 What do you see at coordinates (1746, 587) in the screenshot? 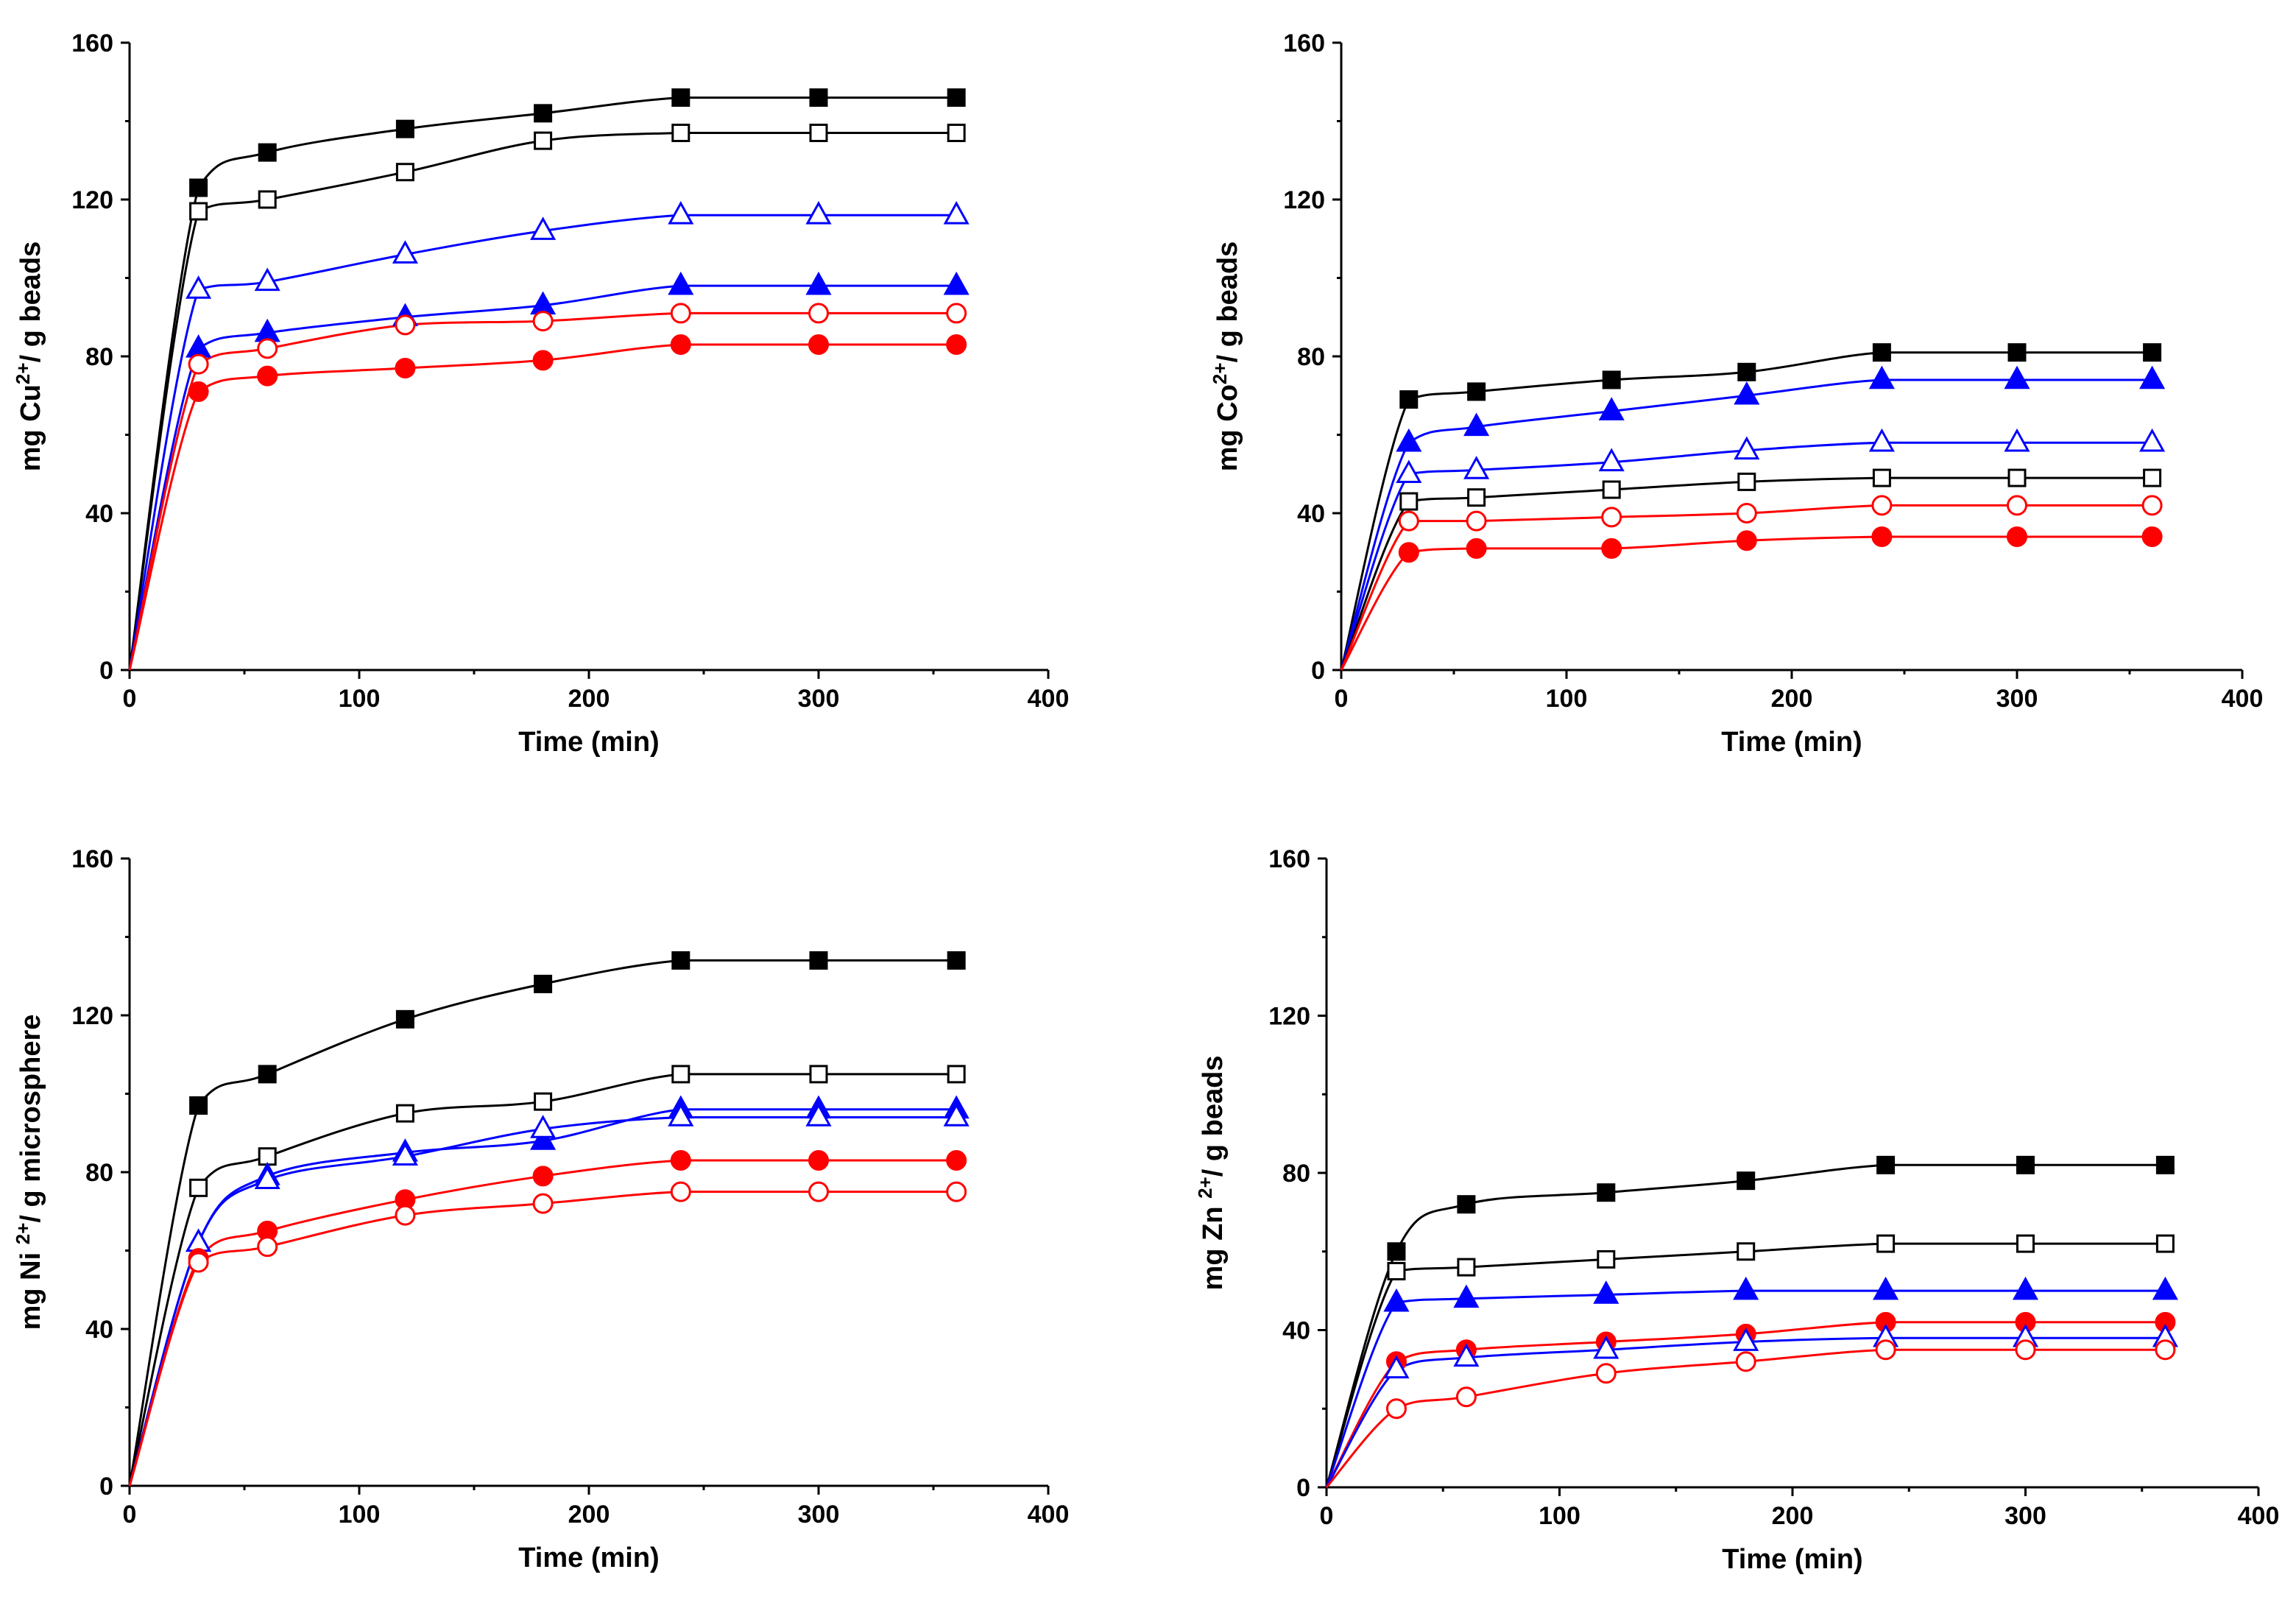
I see `fit-curve-open-circle-red` at bounding box center [1746, 587].